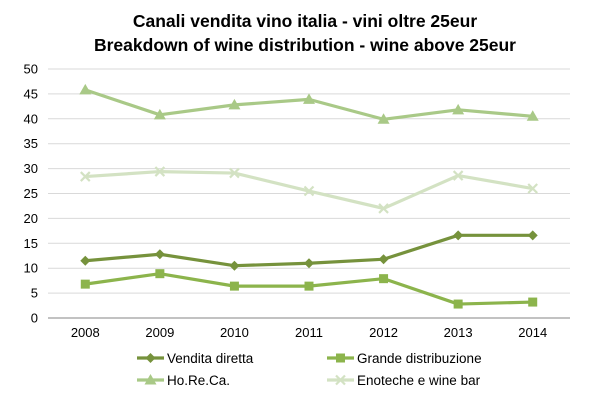 The width and height of the screenshot is (599, 402). What do you see at coordinates (419, 380) in the screenshot?
I see `legend-label: Enoteche e wine bar` at bounding box center [419, 380].